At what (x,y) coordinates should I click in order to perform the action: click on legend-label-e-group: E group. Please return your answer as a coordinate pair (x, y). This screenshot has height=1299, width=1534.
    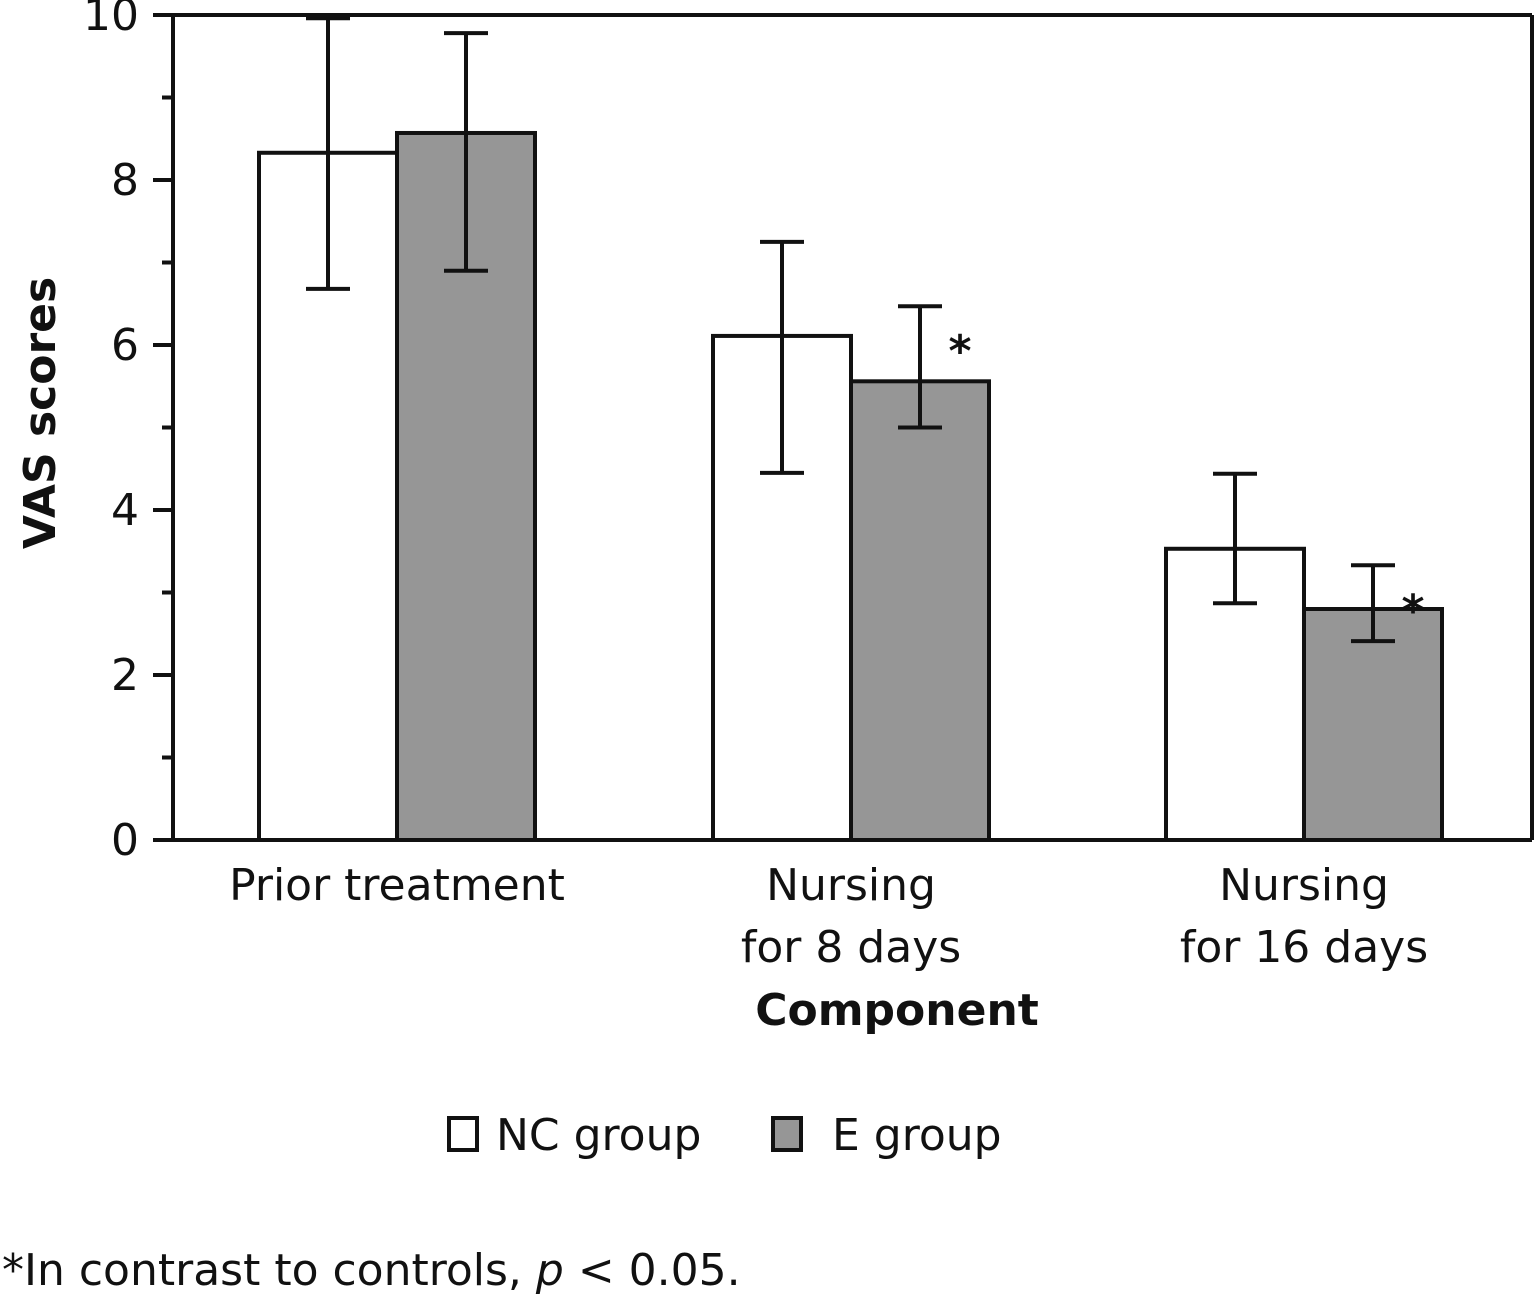
    Looking at the image, I should click on (917, 1135).